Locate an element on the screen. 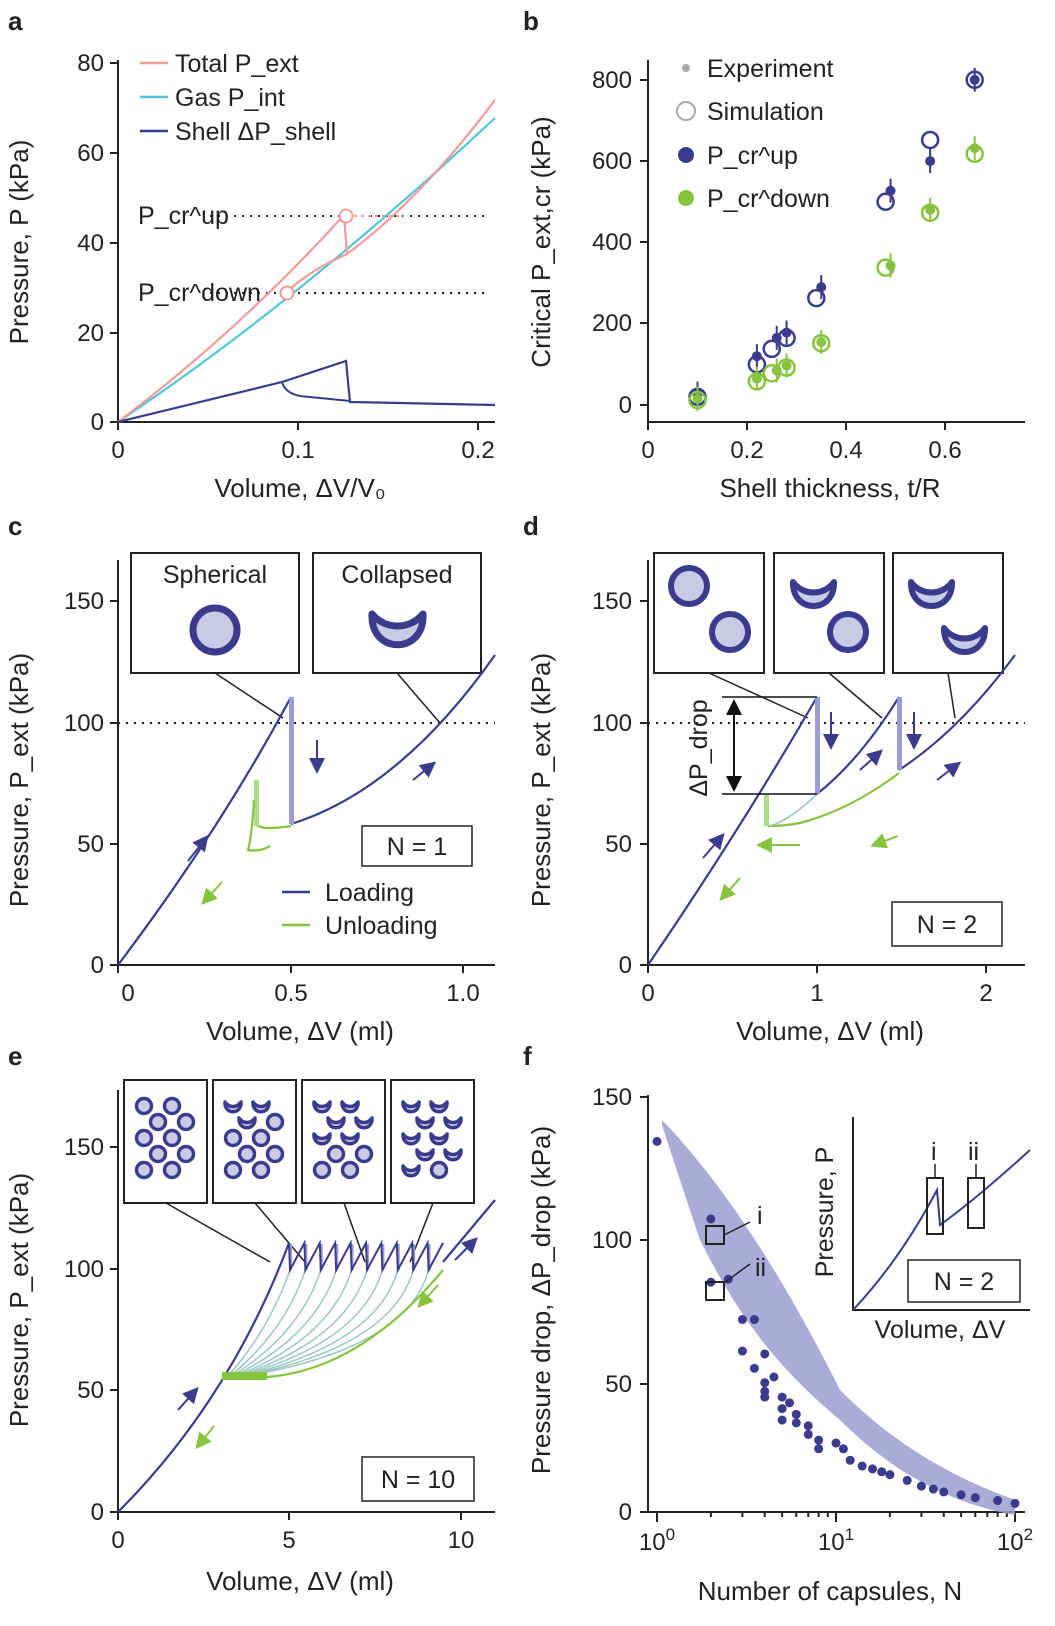 Image resolution: width=1055 pixels, height=1626 pixels. e-n-box is located at coordinates (418, 1479).